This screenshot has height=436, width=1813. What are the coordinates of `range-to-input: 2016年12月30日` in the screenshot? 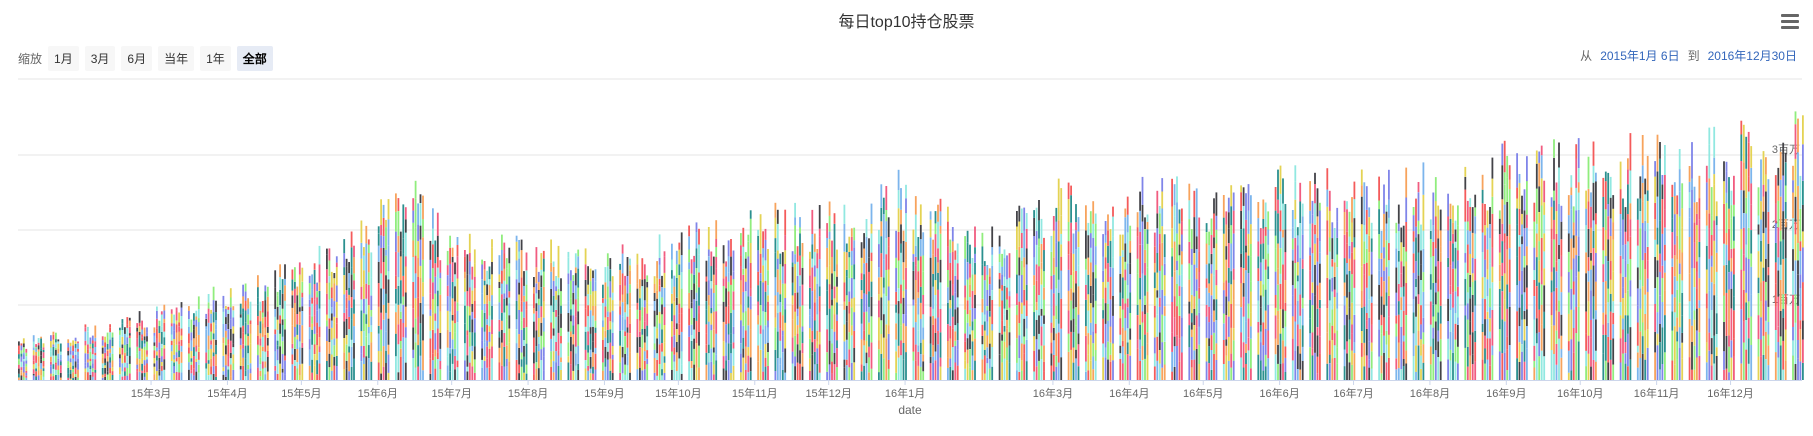 It's located at (1752, 56).